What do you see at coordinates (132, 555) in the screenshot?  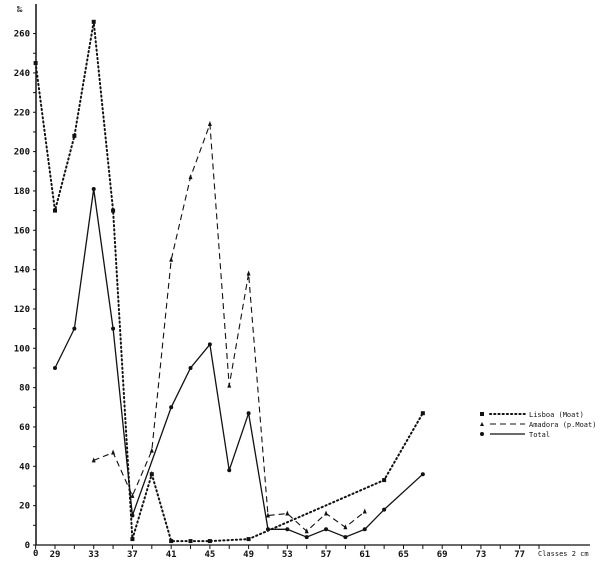 I see `x-tick-label: 37` at bounding box center [132, 555].